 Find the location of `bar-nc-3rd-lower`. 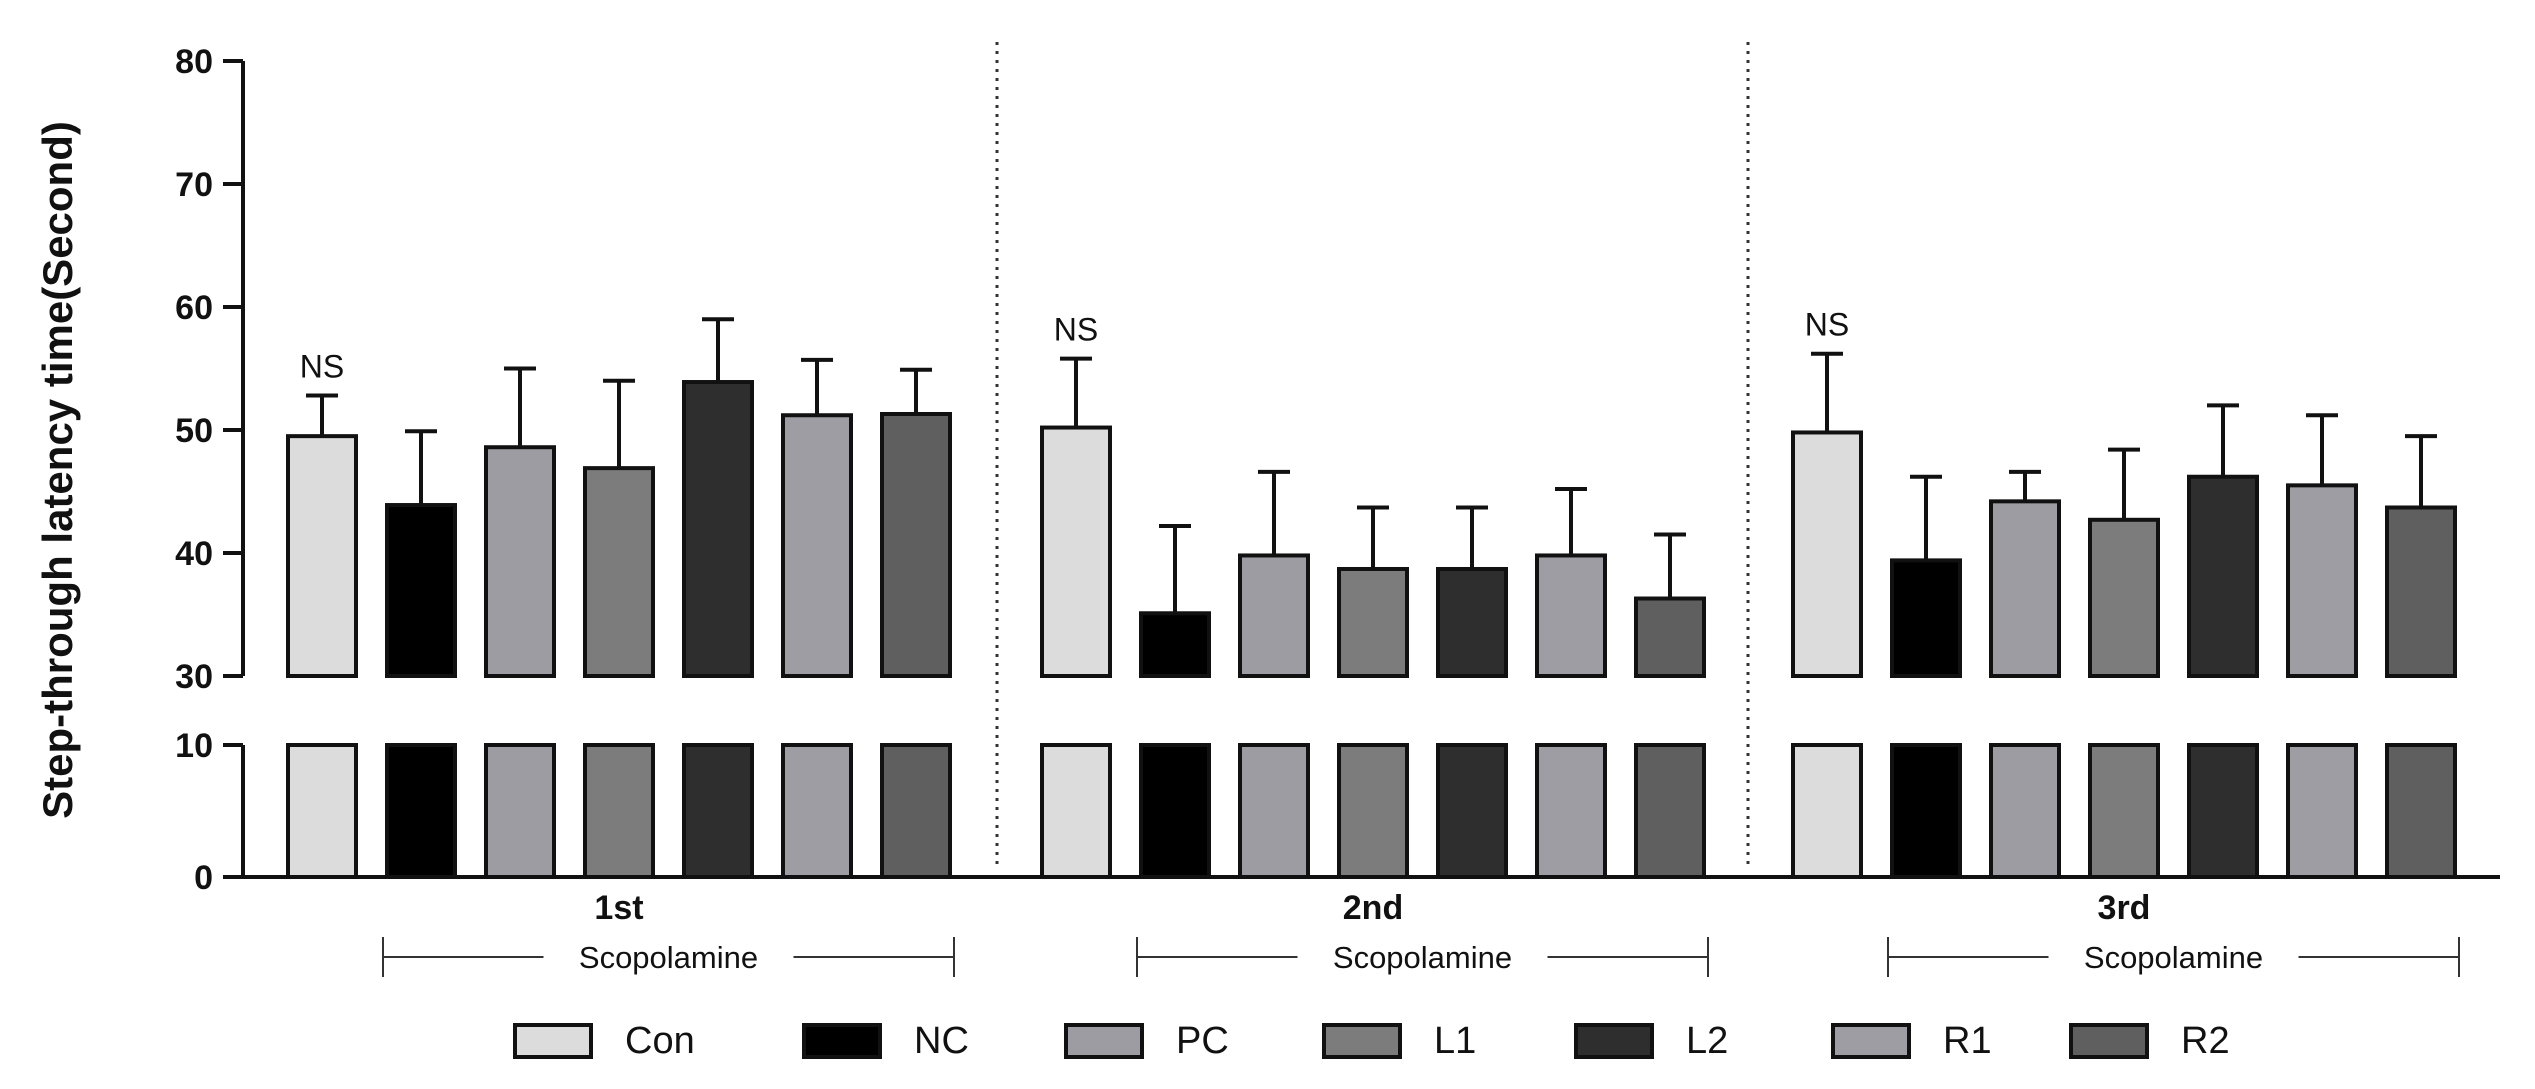

bar-nc-3rd-lower is located at coordinates (1926, 811).